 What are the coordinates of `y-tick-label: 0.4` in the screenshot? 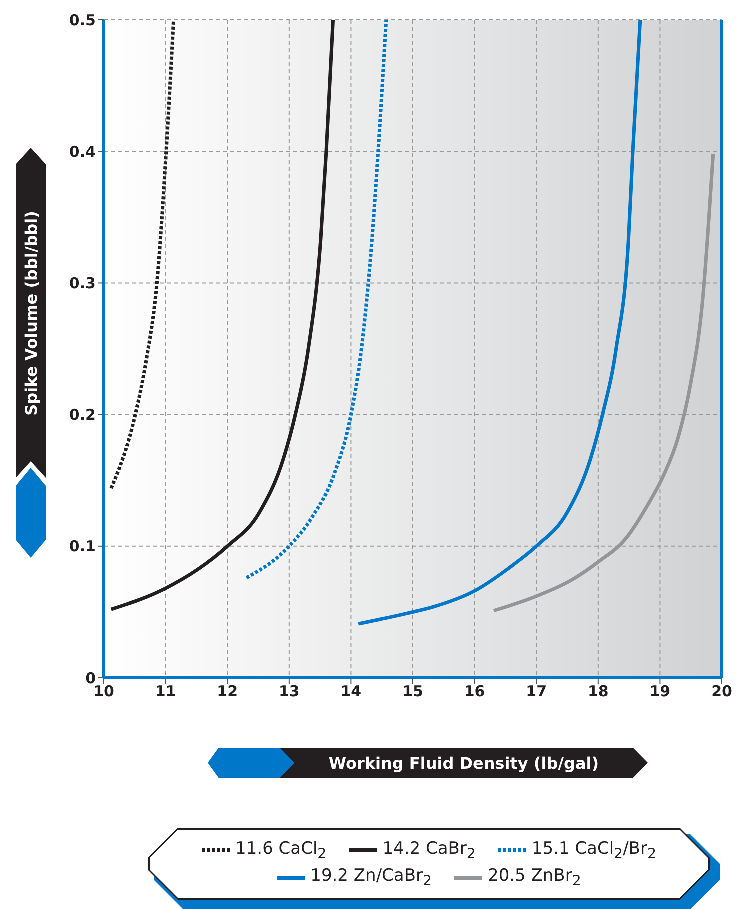 It's located at (82, 151).